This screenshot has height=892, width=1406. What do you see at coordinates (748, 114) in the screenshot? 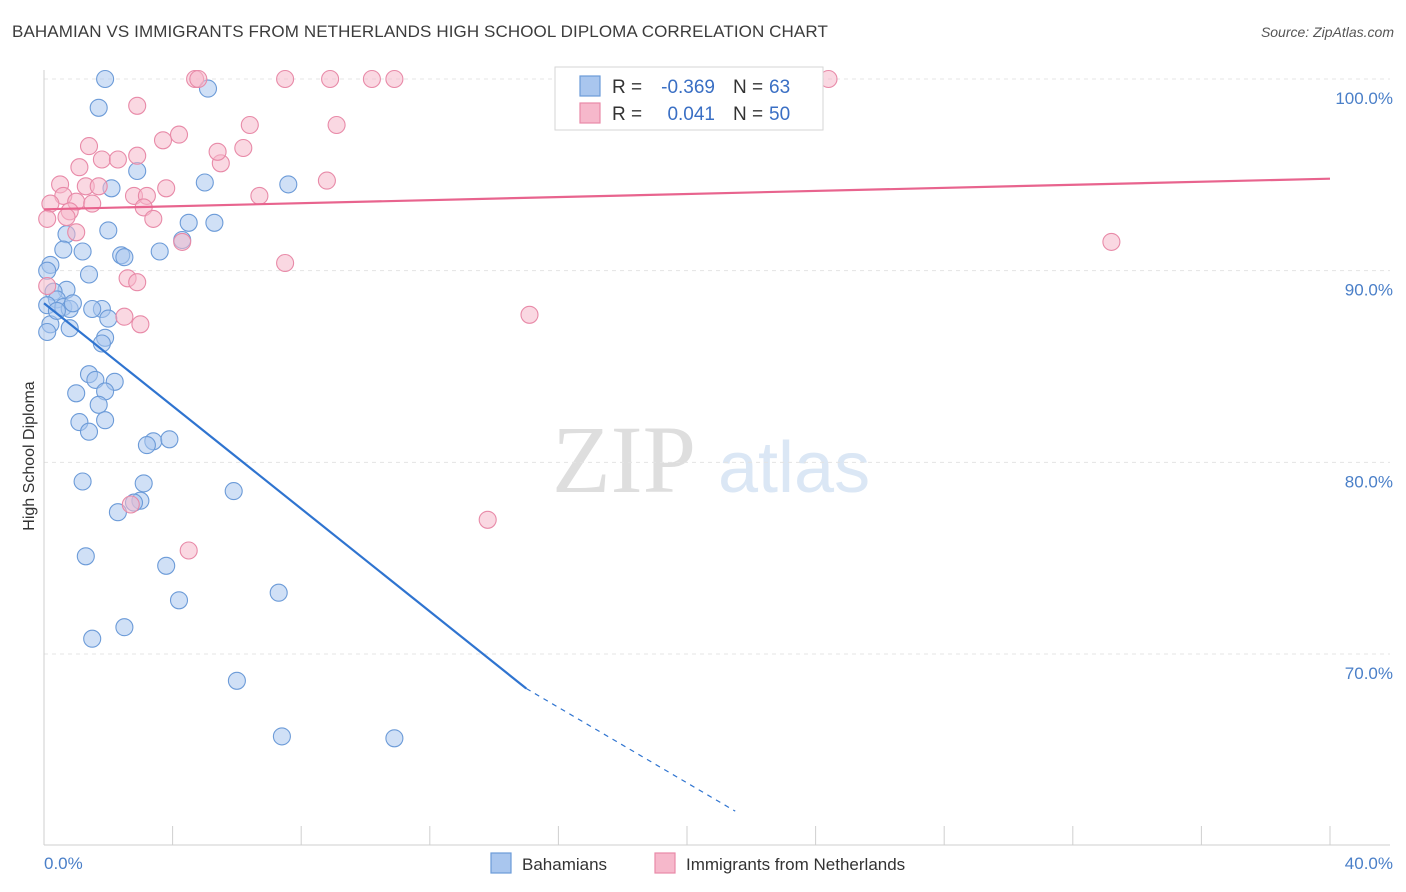
I see `stats-n-label-netherlands: N =` at bounding box center [748, 114].